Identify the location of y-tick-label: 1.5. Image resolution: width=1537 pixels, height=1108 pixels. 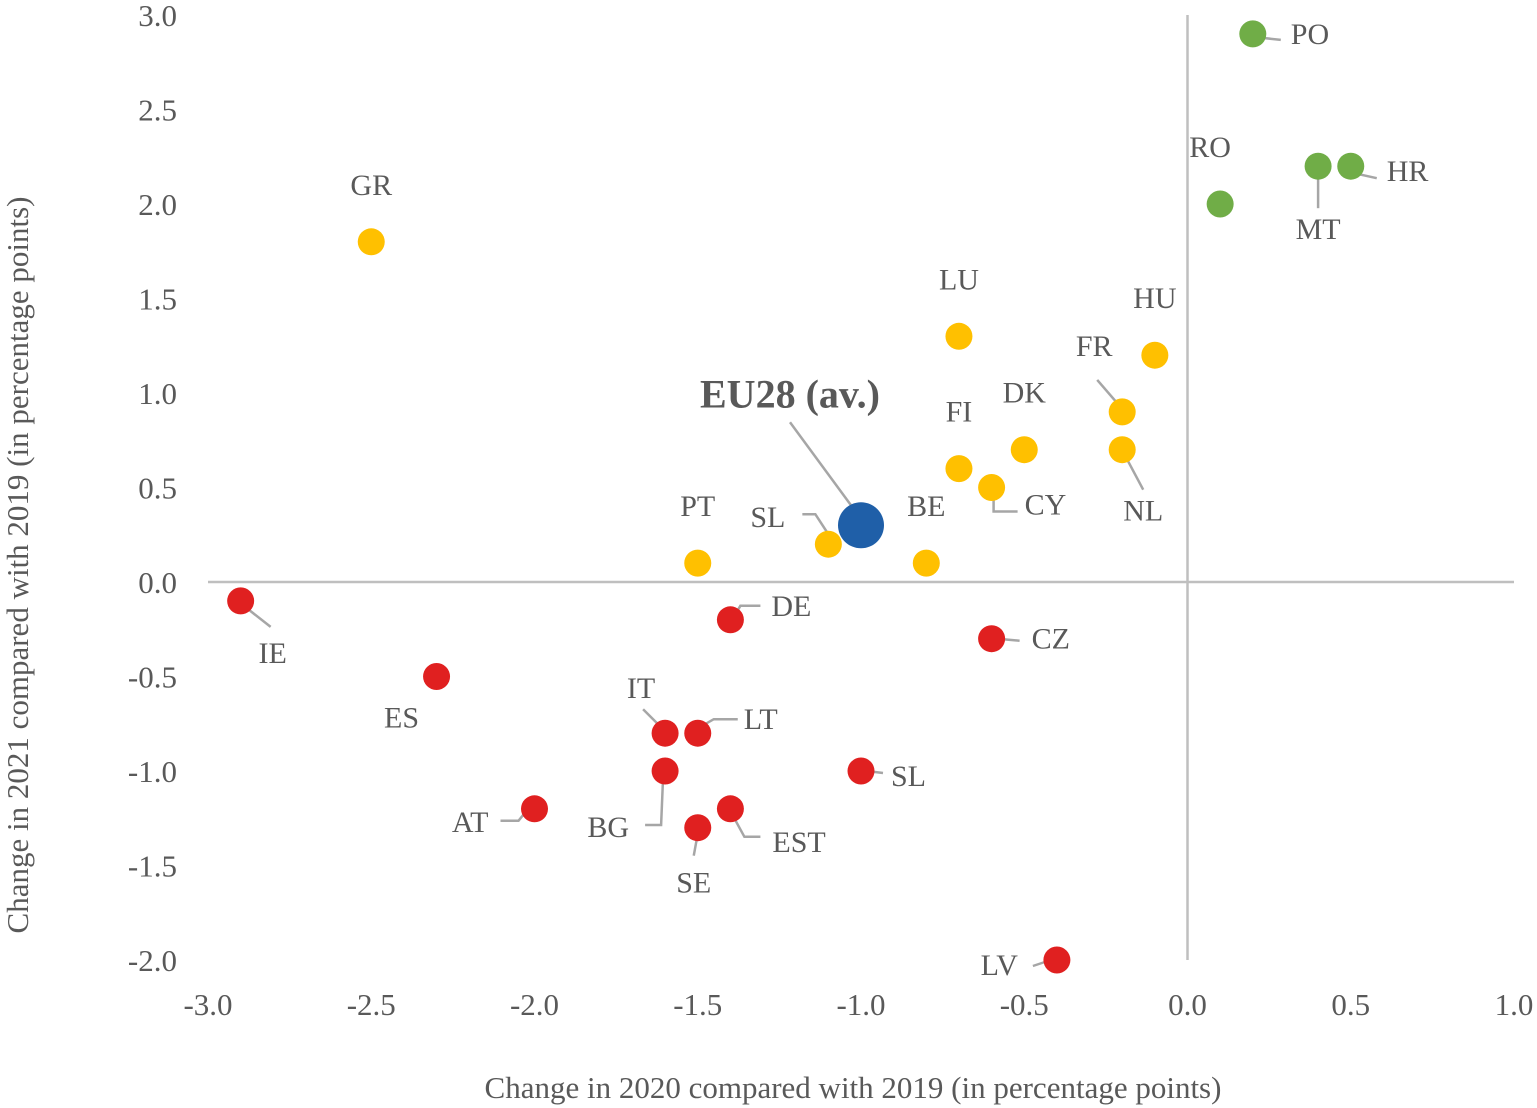
(157, 299).